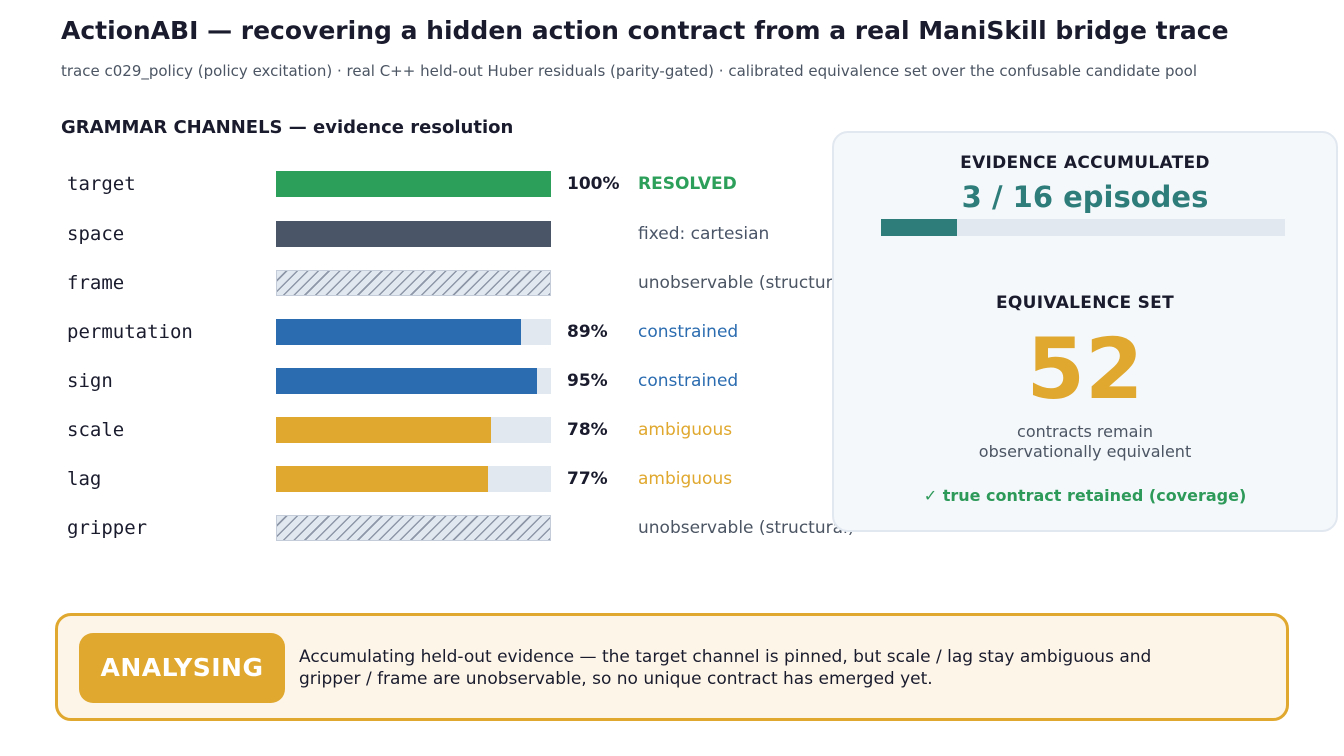 The height and width of the screenshot is (756, 1344). I want to click on channel-name: frame, so click(96, 283).